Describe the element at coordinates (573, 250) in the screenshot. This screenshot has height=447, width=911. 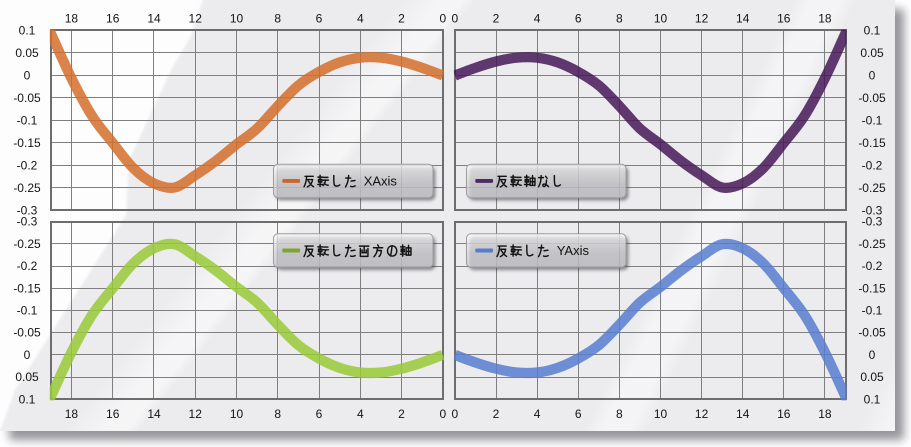
I see `svg-text: YAxis` at that location.